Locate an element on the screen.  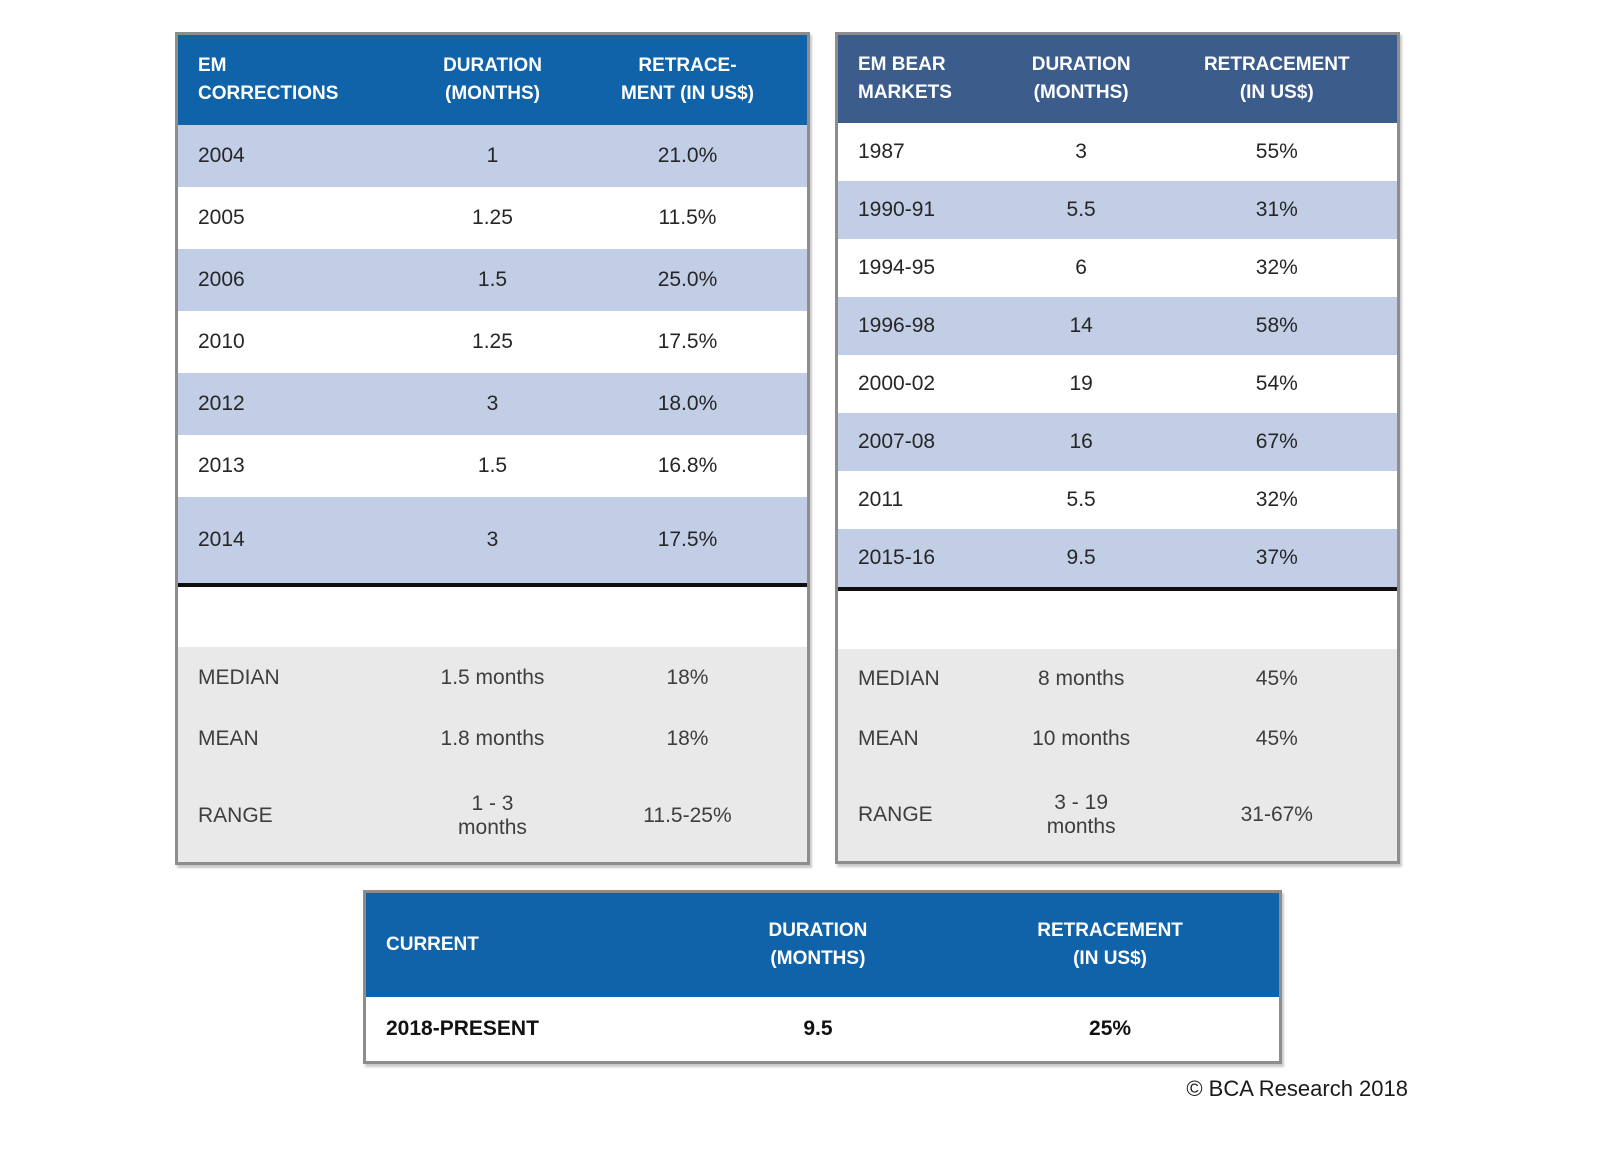
summary-row: MEAN 10 months 45% is located at coordinates (1117, 739).